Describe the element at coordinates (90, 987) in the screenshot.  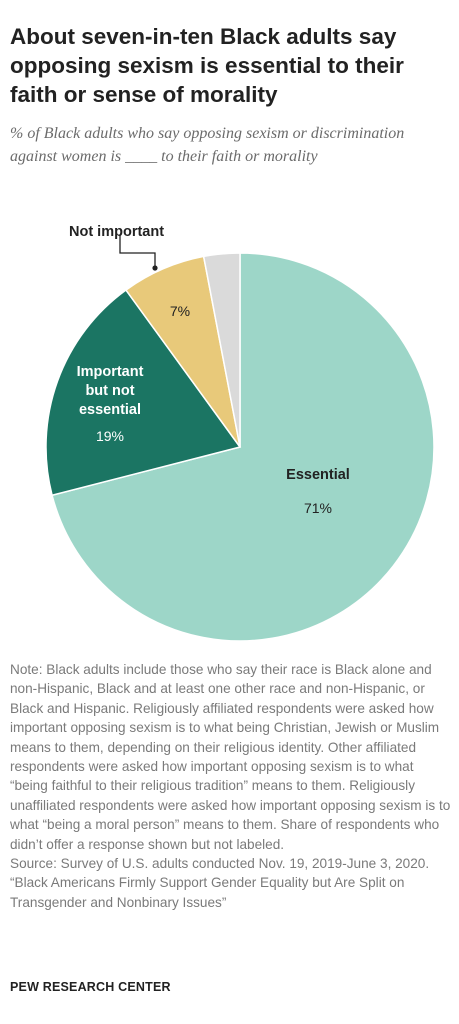
I see `footer-brand: PEW RESEARCH CENTER` at that location.